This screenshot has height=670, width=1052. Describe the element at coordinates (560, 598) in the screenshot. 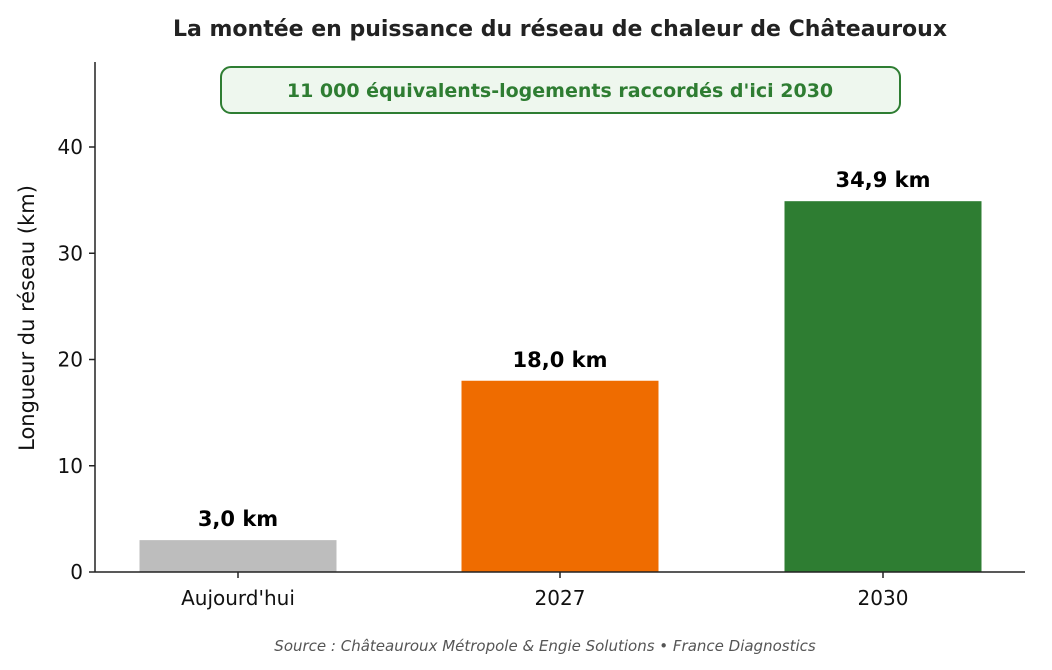

I see `x-tick-label-2: 2027` at that location.